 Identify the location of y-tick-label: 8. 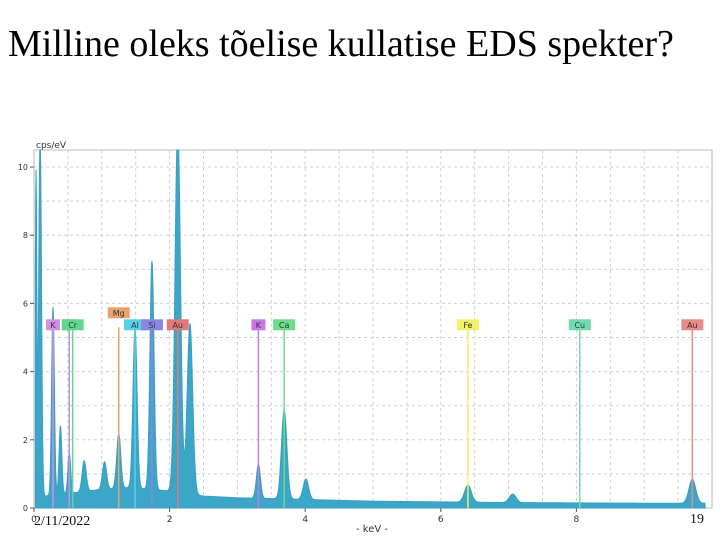
(25, 235).